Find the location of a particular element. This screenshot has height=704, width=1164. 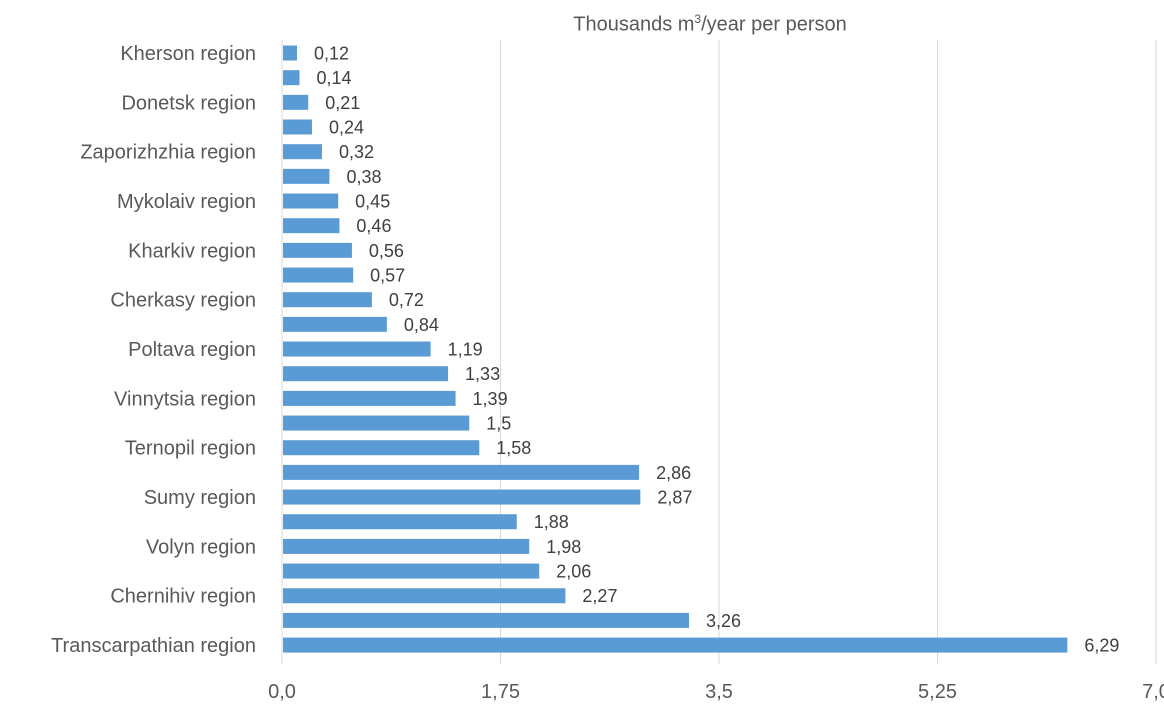

category-label: Poltava region is located at coordinates (192, 350).